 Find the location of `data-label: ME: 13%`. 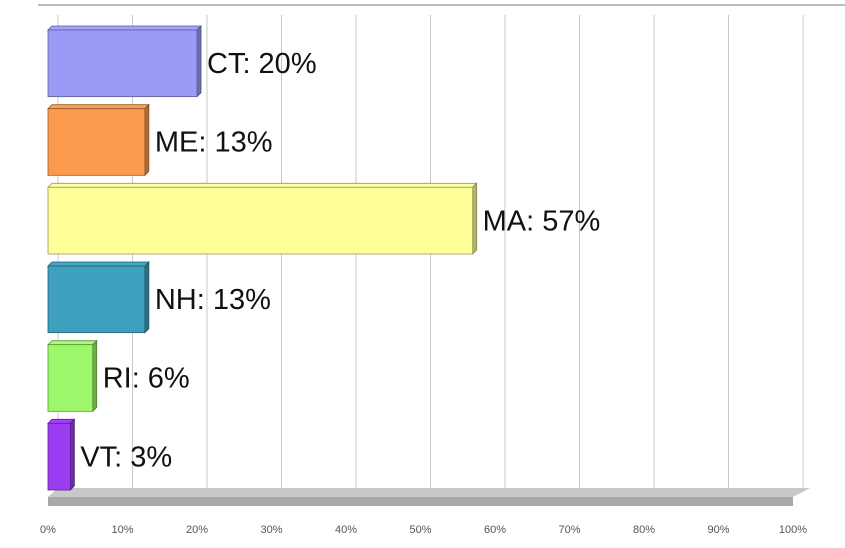

data-label: ME: 13% is located at coordinates (214, 143).